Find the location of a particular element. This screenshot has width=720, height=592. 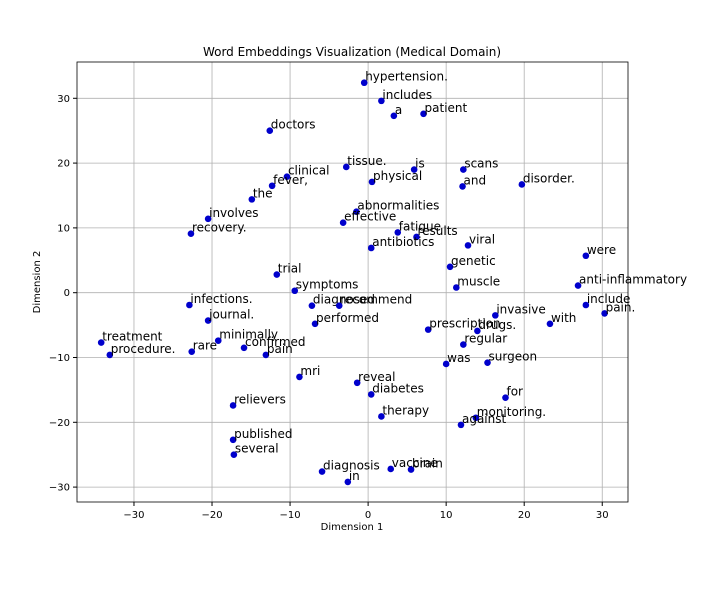

point-label: invasive is located at coordinates (520, 309).